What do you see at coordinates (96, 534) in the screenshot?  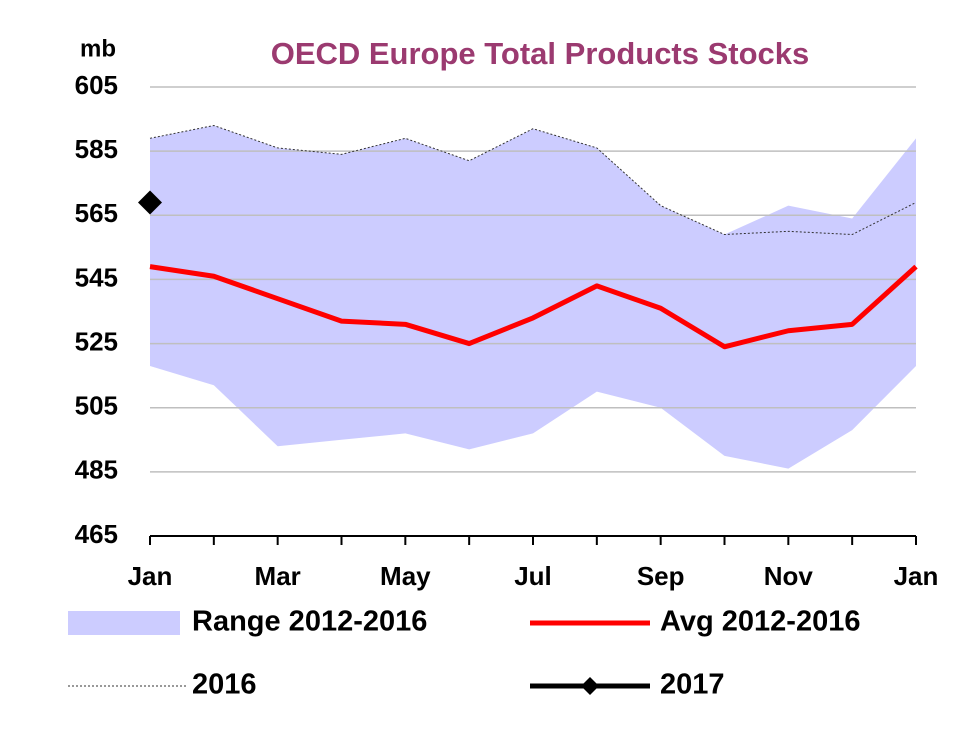 I see `y-tick-label: 465` at bounding box center [96, 534].